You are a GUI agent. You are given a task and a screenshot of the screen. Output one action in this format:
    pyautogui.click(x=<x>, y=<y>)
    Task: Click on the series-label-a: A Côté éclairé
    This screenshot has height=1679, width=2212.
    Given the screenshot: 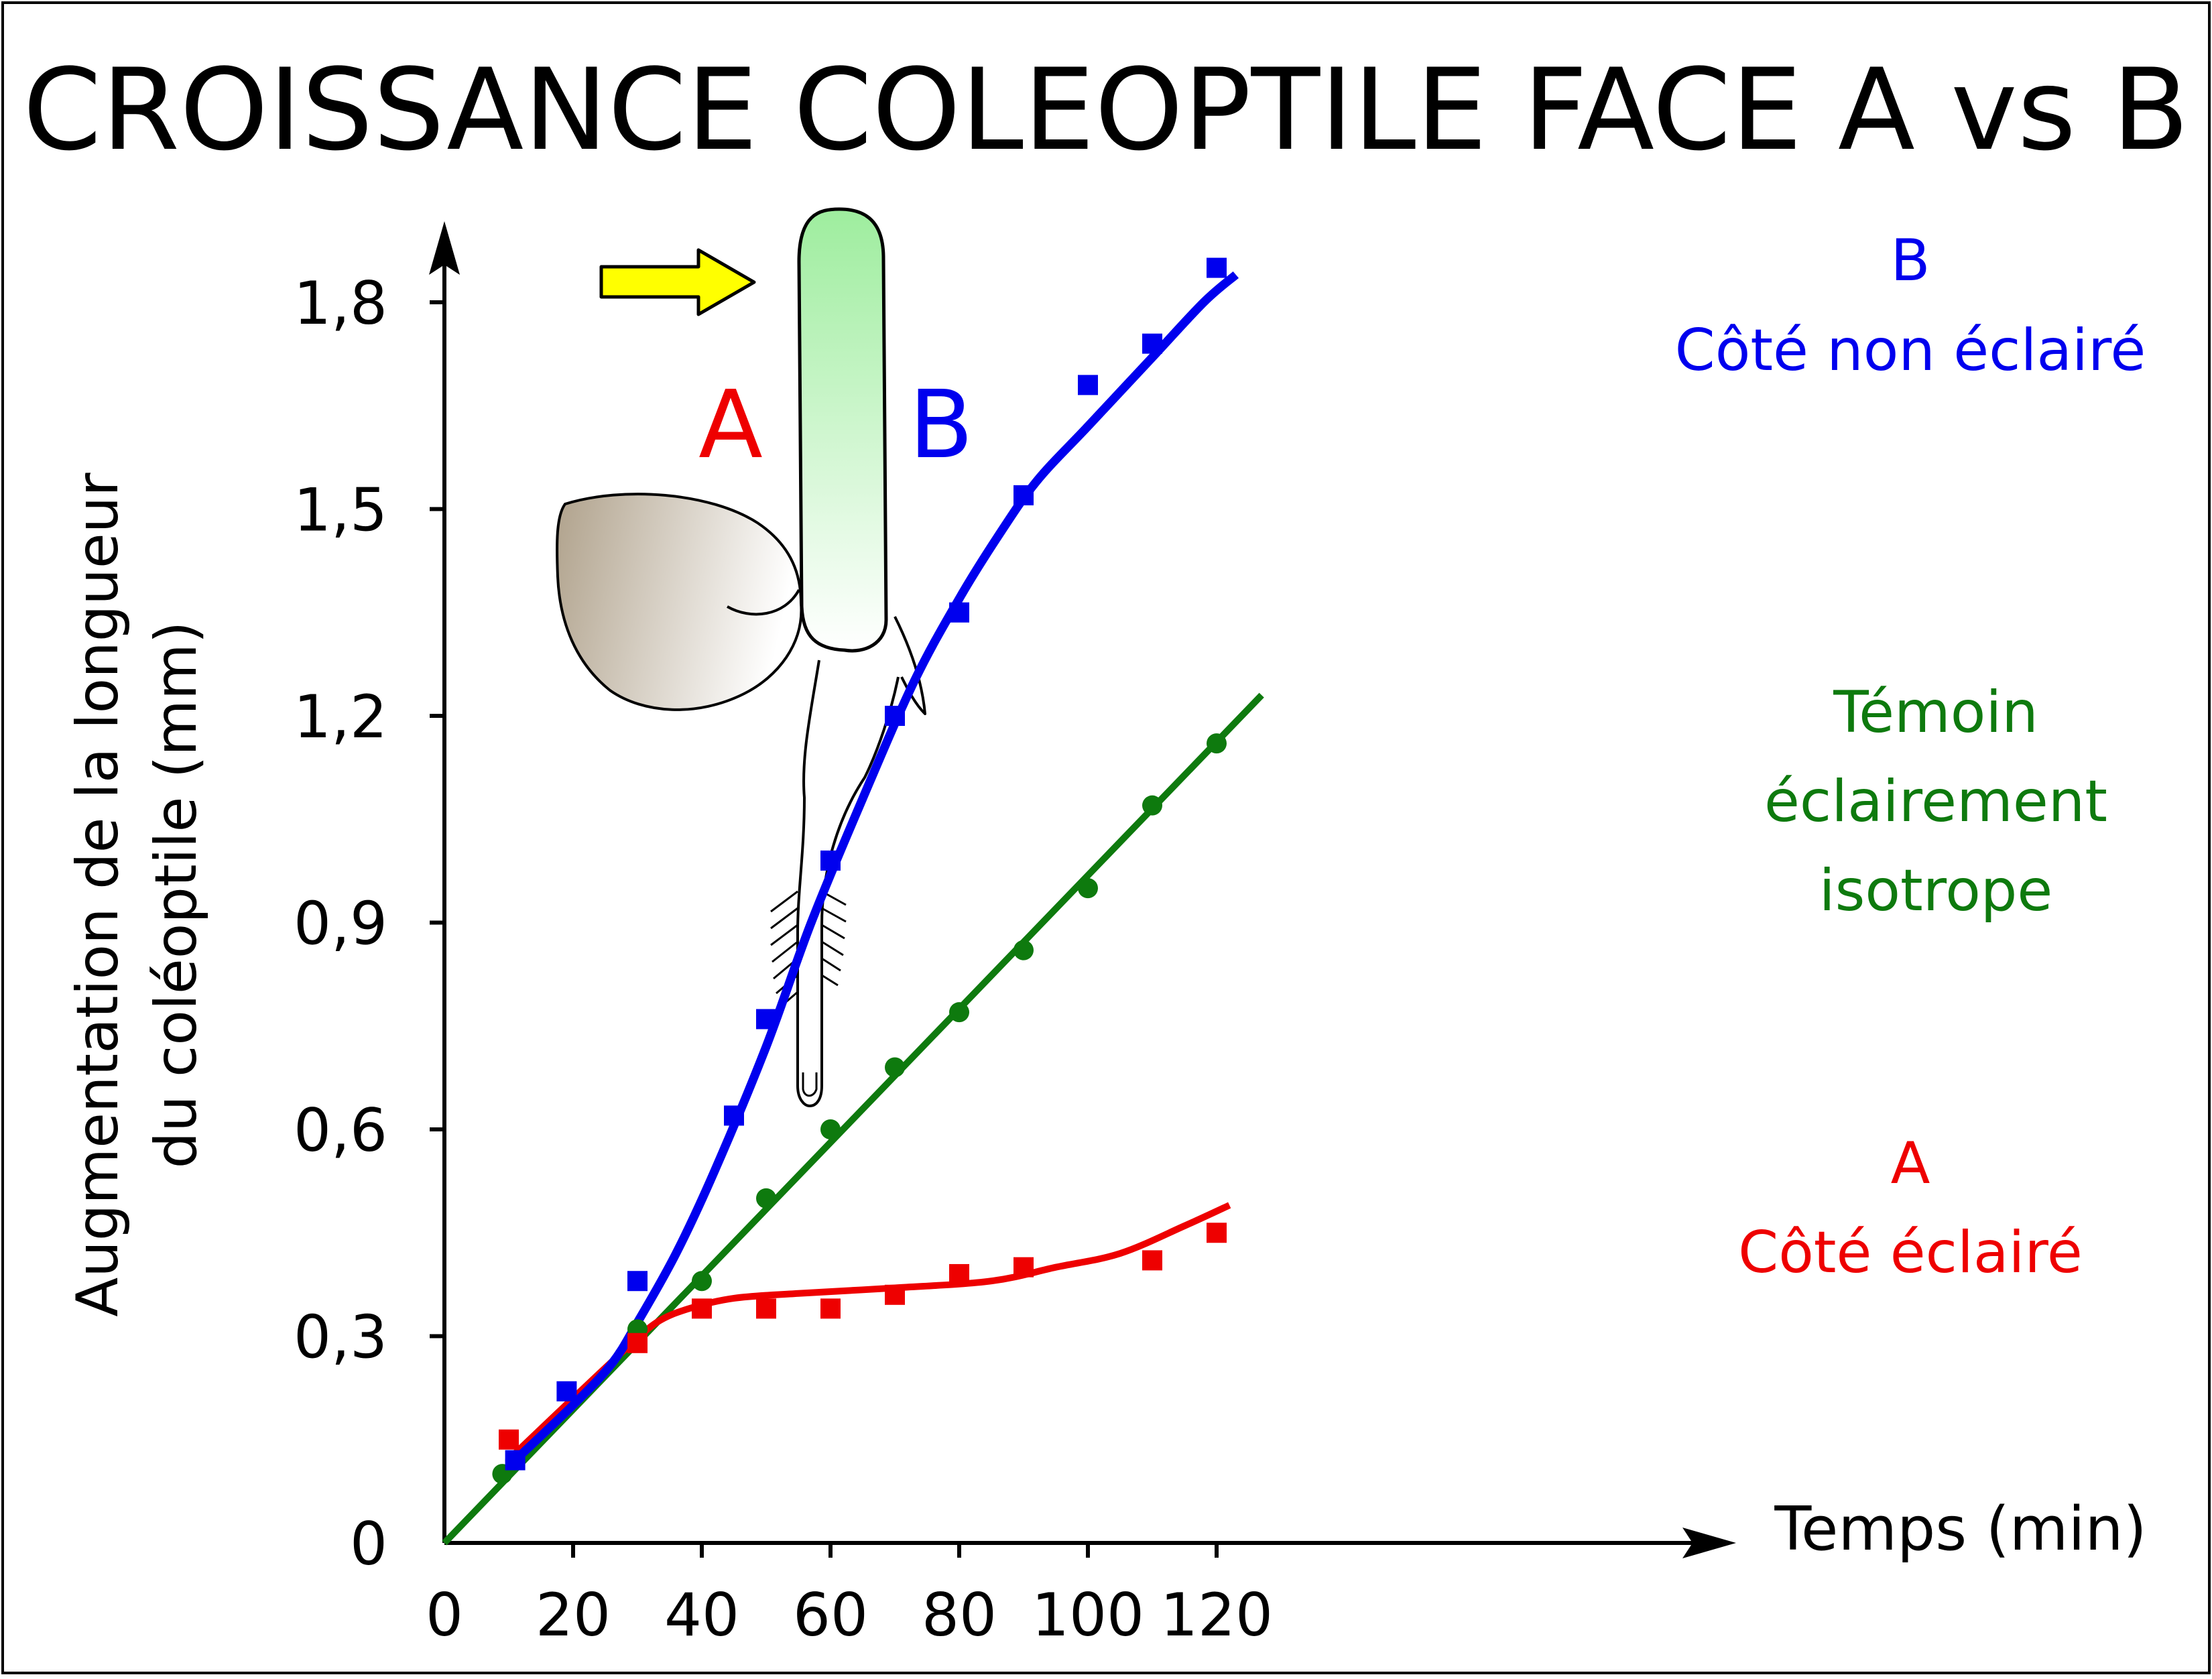 What is the action you would take?
    pyautogui.click(x=1910, y=1208)
    